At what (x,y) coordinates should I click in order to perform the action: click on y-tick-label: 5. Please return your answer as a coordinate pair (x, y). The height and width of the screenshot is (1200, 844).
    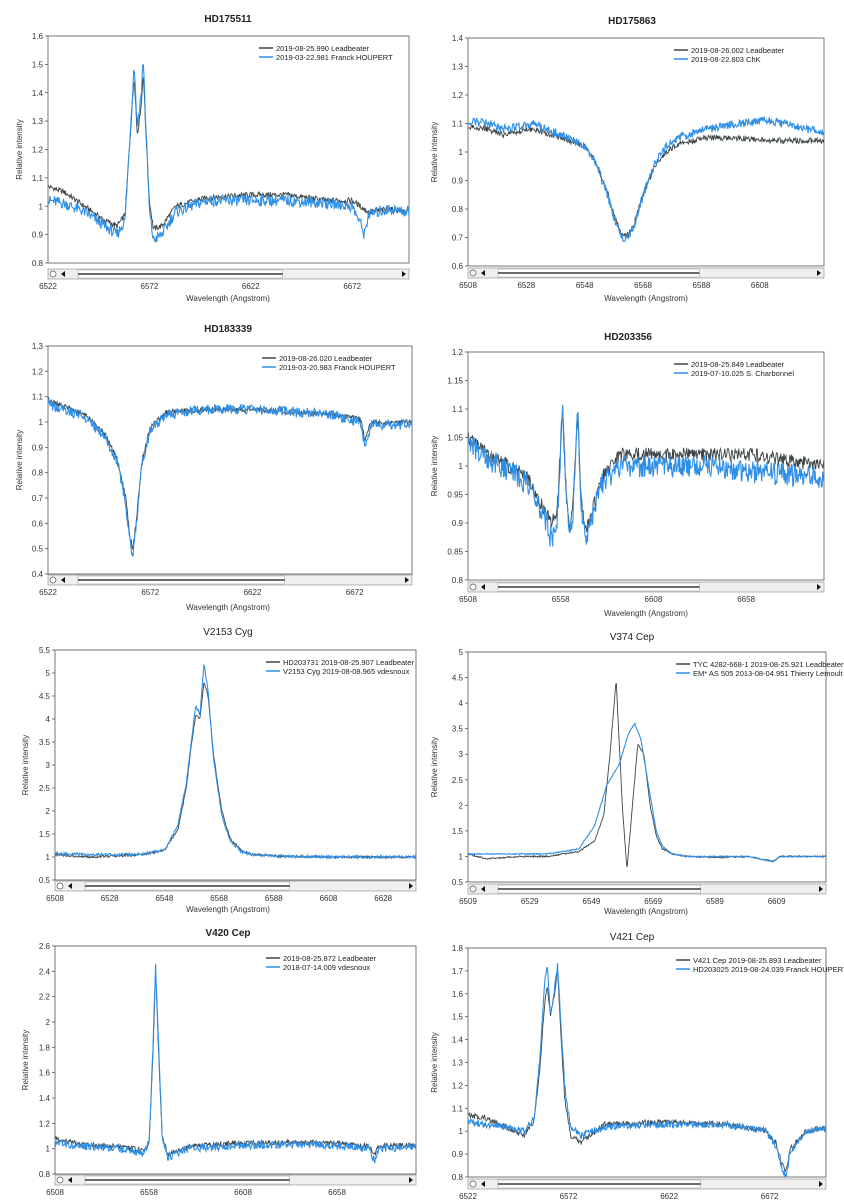
    Looking at the image, I should click on (461, 652).